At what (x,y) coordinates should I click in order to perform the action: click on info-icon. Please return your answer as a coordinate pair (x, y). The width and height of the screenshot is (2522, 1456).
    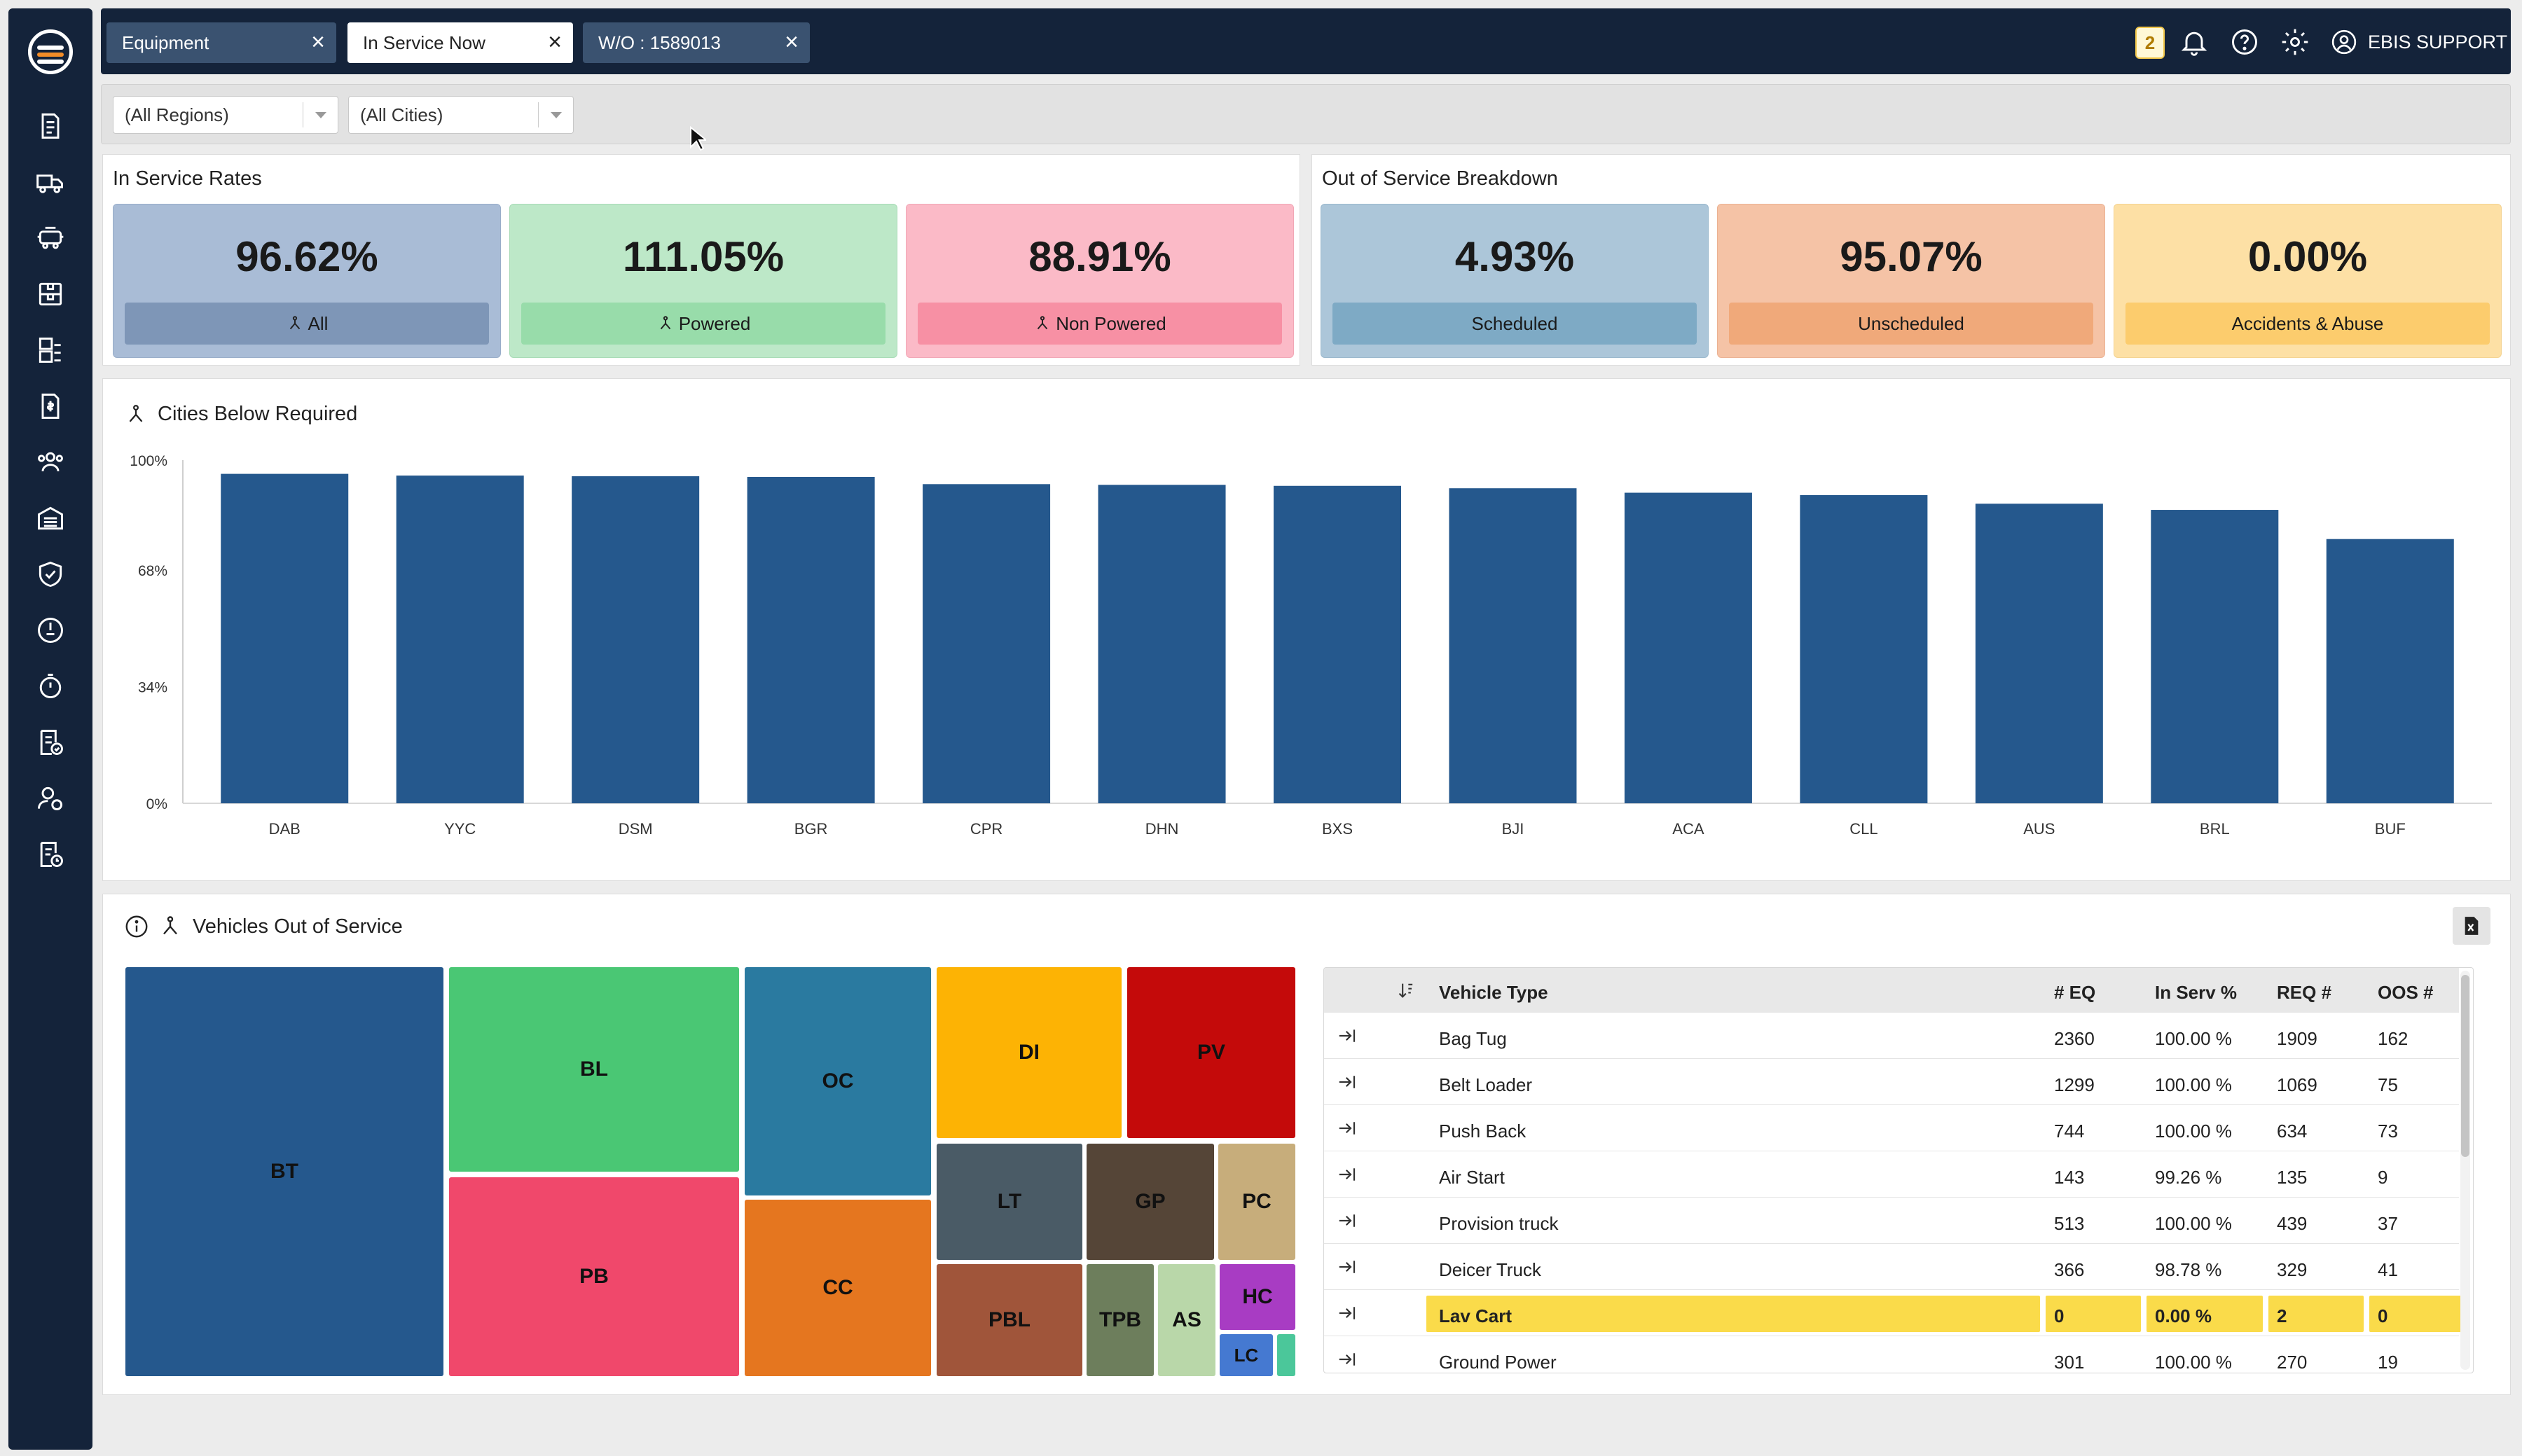
    Looking at the image, I should click on (136, 927).